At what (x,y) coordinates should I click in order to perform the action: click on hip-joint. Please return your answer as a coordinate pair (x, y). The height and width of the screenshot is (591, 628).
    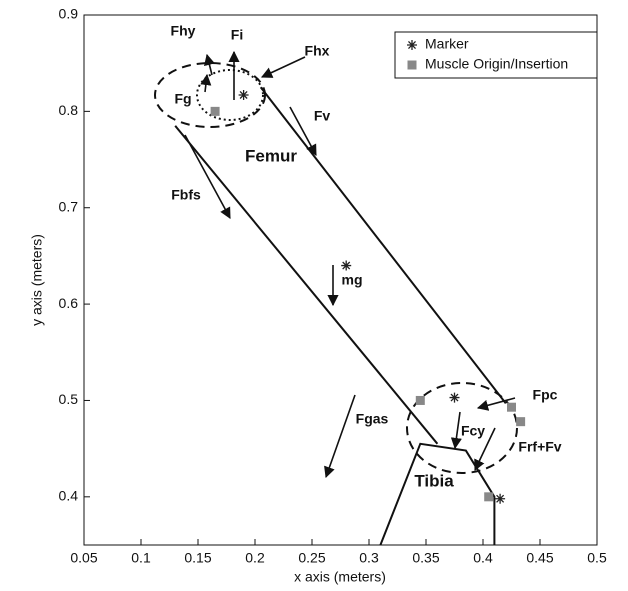
    Looking at the image, I should click on (230, 95).